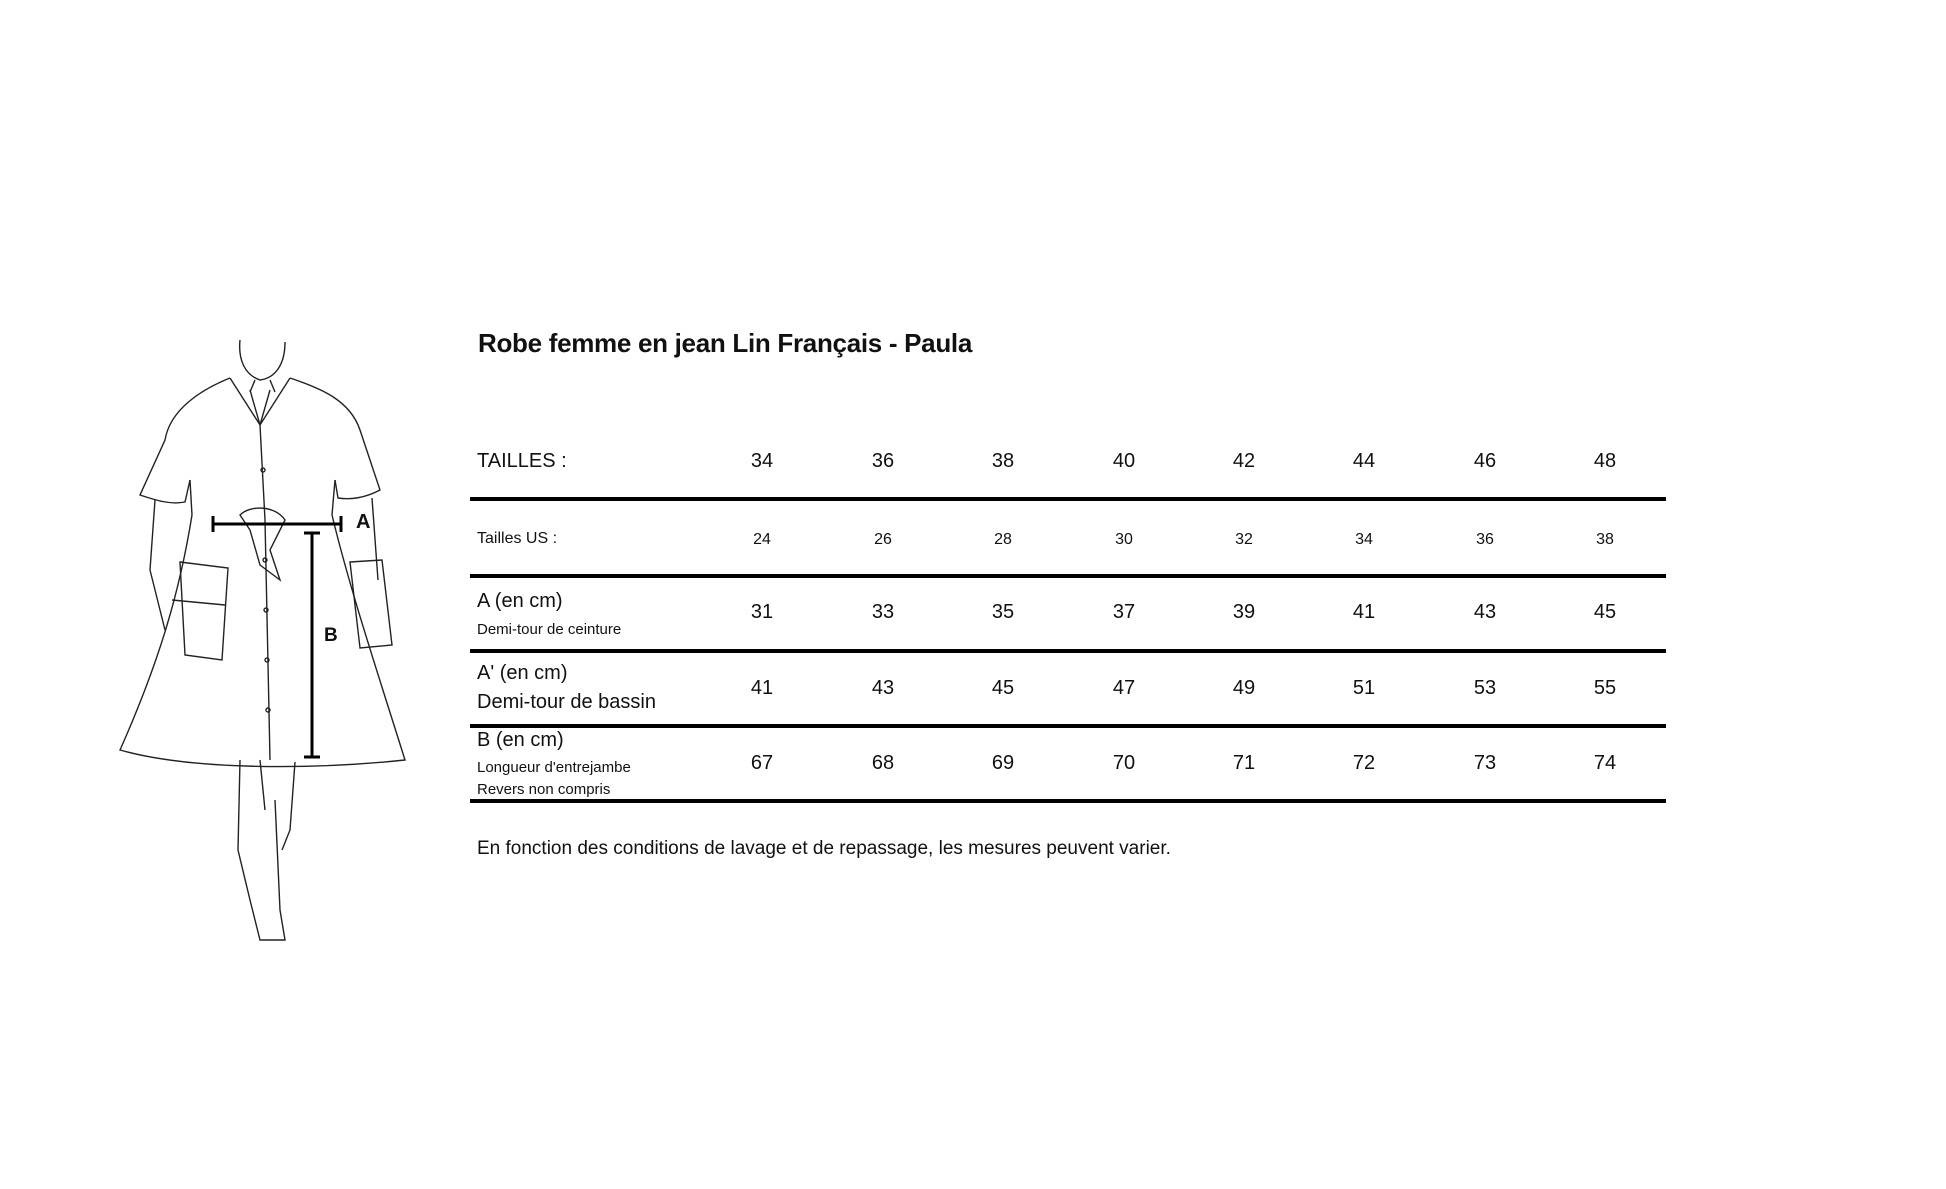 Image resolution: width=1946 pixels, height=1189 pixels. Describe the element at coordinates (1364, 763) in the screenshot. I see `table-cell: 72` at that location.